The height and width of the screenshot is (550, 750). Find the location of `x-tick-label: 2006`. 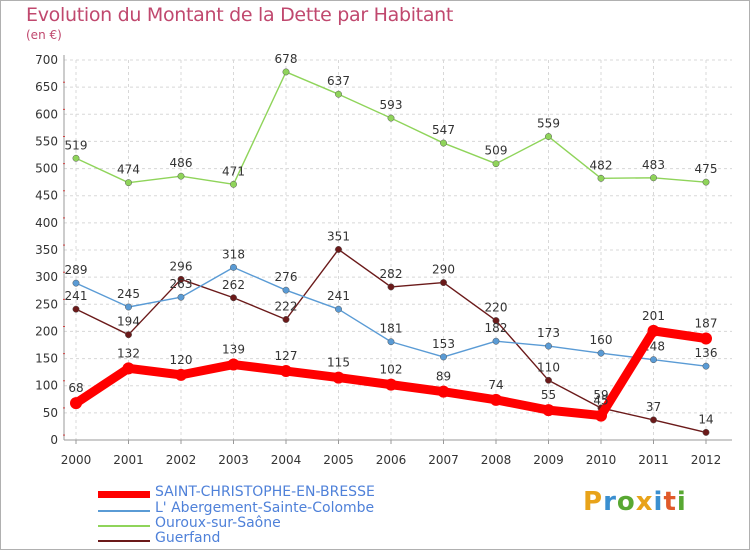

x-tick-label: 2006 is located at coordinates (391, 460).